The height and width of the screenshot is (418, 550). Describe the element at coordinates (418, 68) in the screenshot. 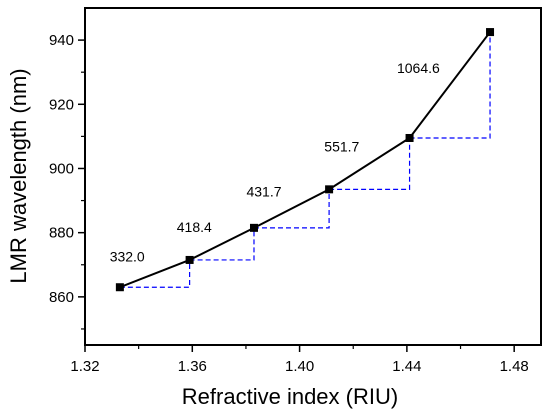

I see `sensitivity-label: 1064.6` at that location.